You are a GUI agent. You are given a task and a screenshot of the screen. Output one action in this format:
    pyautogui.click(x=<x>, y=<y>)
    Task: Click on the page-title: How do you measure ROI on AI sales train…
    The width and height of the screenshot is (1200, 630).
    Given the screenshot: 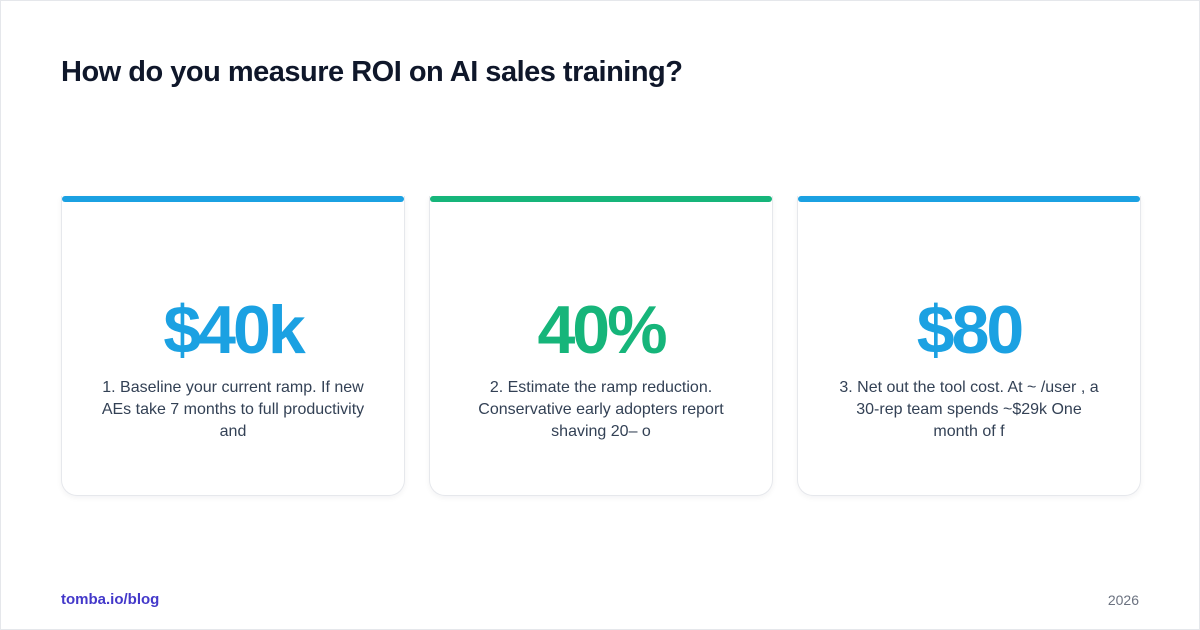 What is the action you would take?
    pyautogui.click(x=372, y=72)
    